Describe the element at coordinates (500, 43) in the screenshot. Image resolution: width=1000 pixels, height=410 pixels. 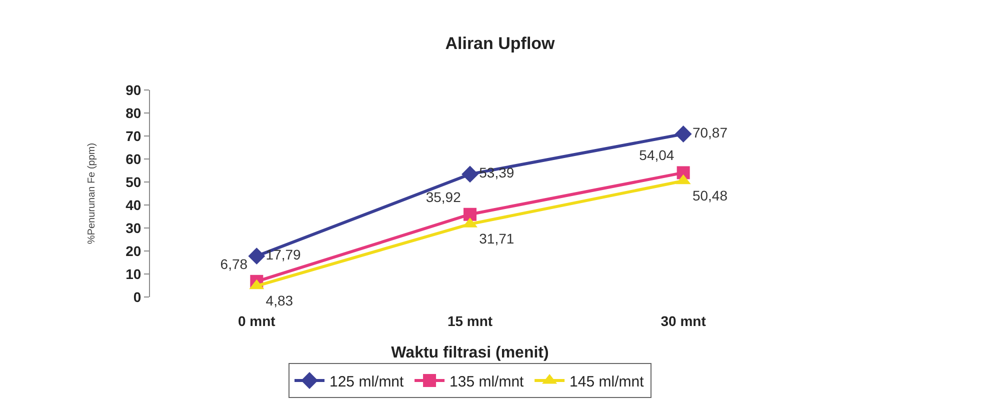
I see `chart-title: Aliran Upflow` at that location.